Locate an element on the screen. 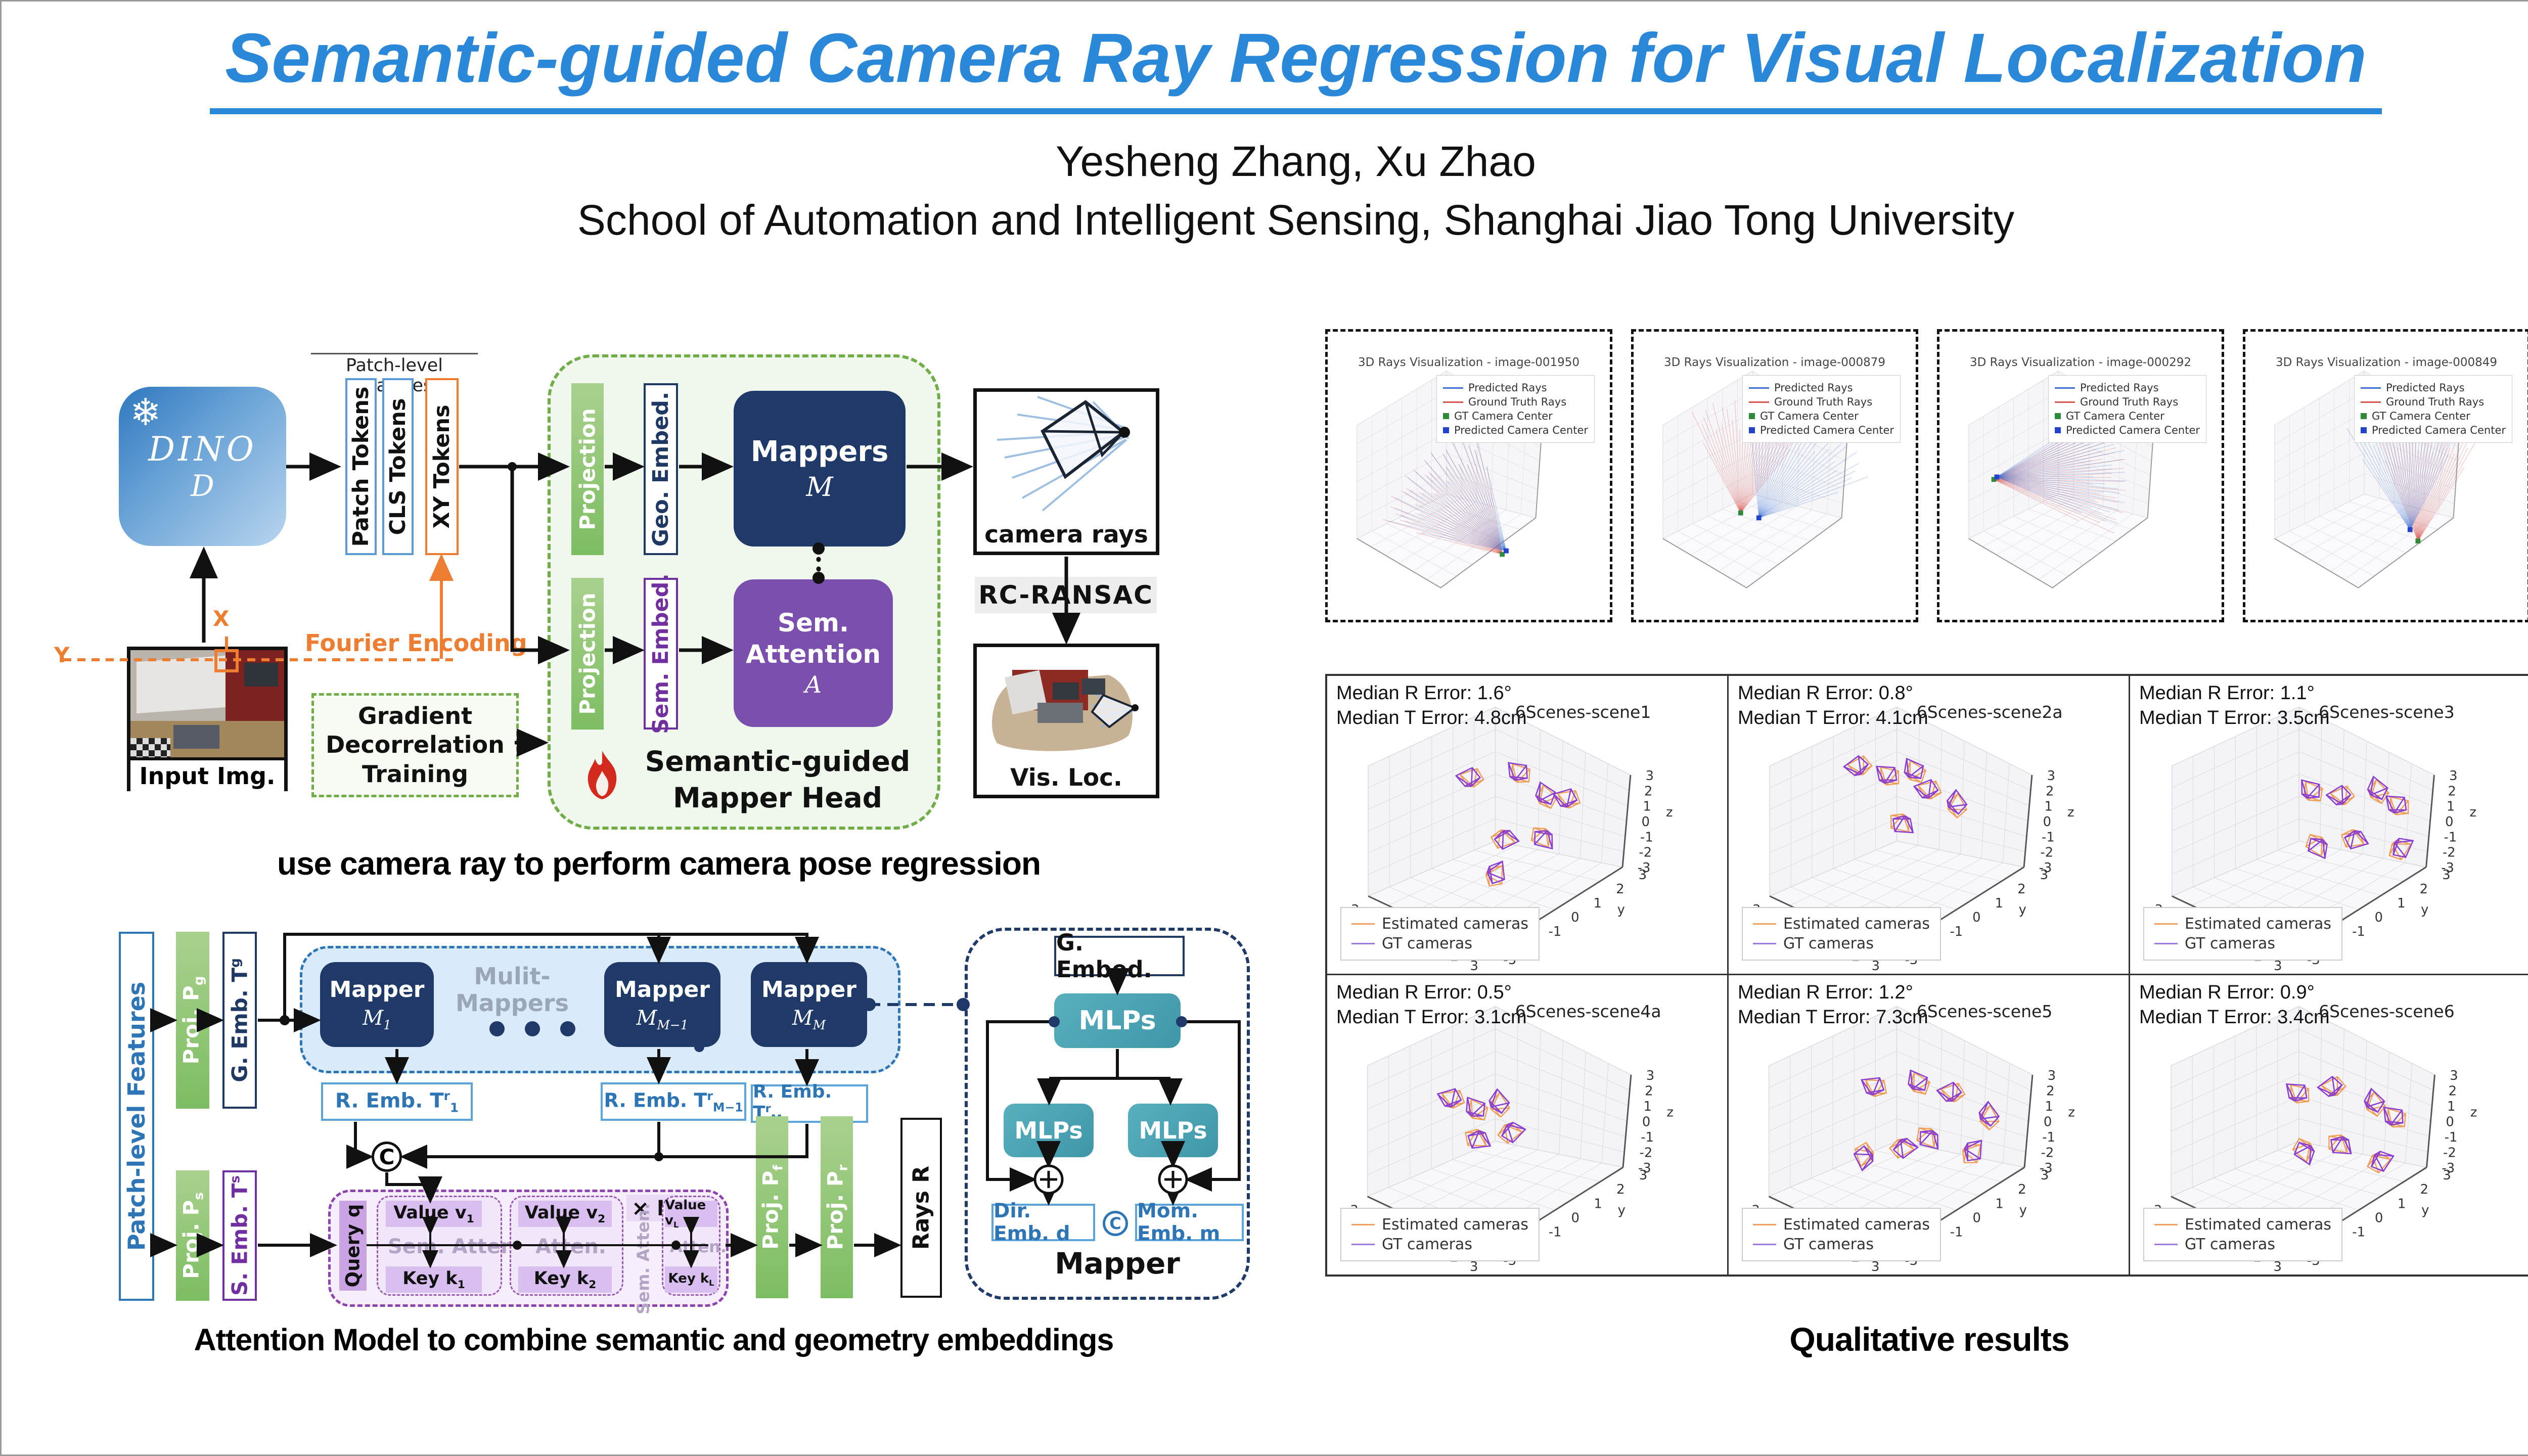  y-axis-annotation: Y is located at coordinates (62, 655).